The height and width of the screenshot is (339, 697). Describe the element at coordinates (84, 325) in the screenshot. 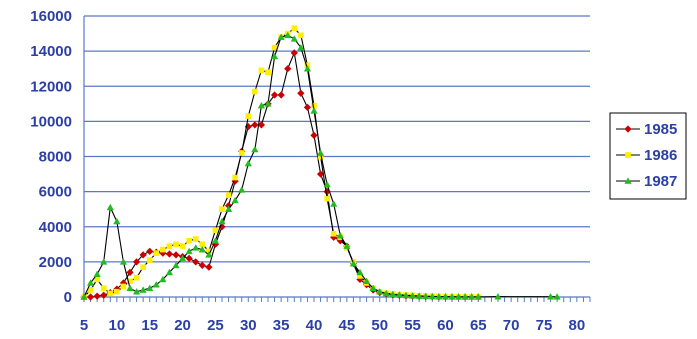

I see `x-tick-label: 5` at that location.